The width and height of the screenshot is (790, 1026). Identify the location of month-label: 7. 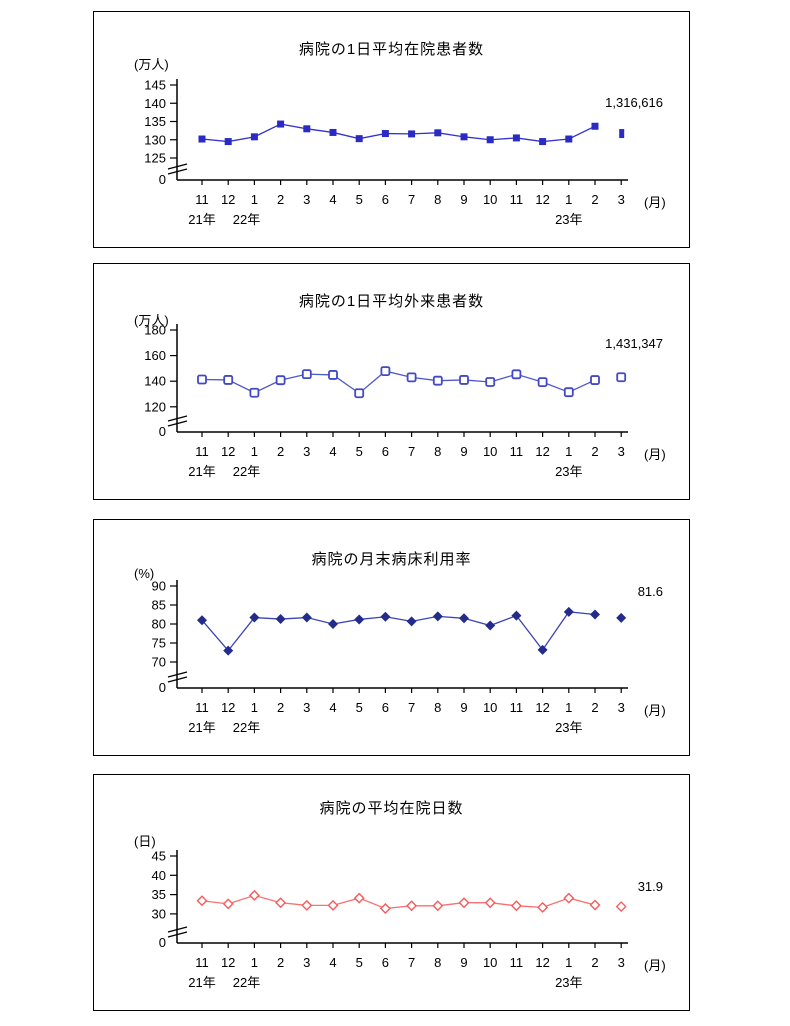
(411, 962).